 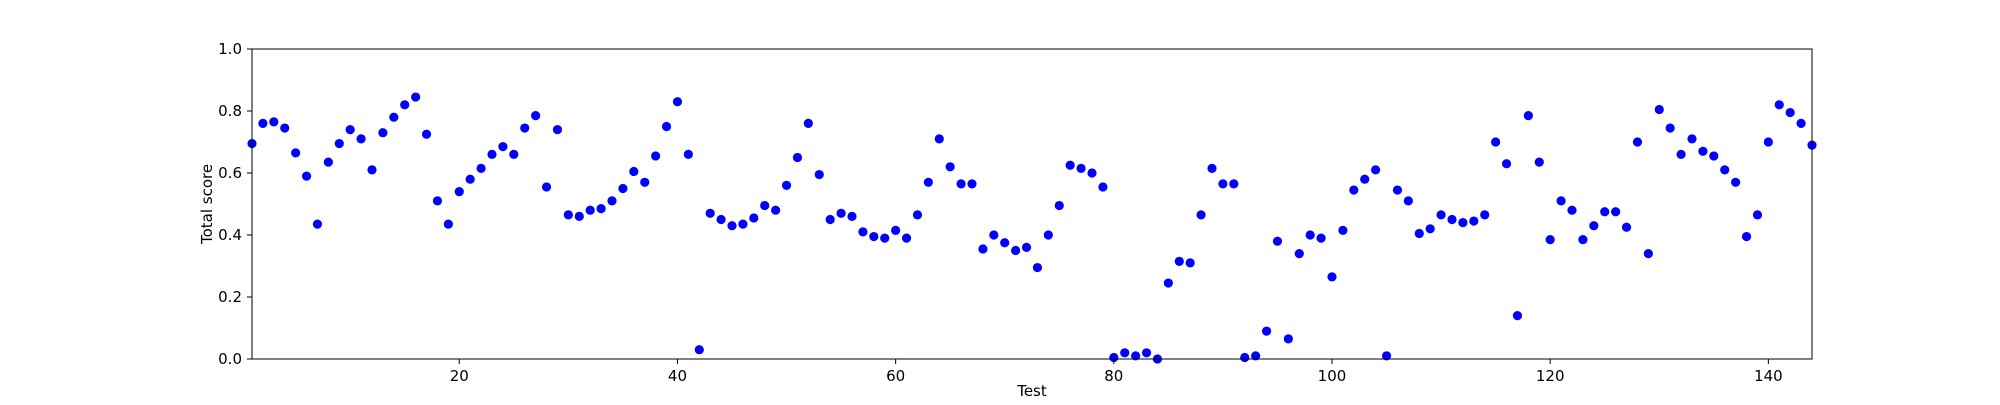 I want to click on y-tick-label: 1.0, so click(x=230, y=49).